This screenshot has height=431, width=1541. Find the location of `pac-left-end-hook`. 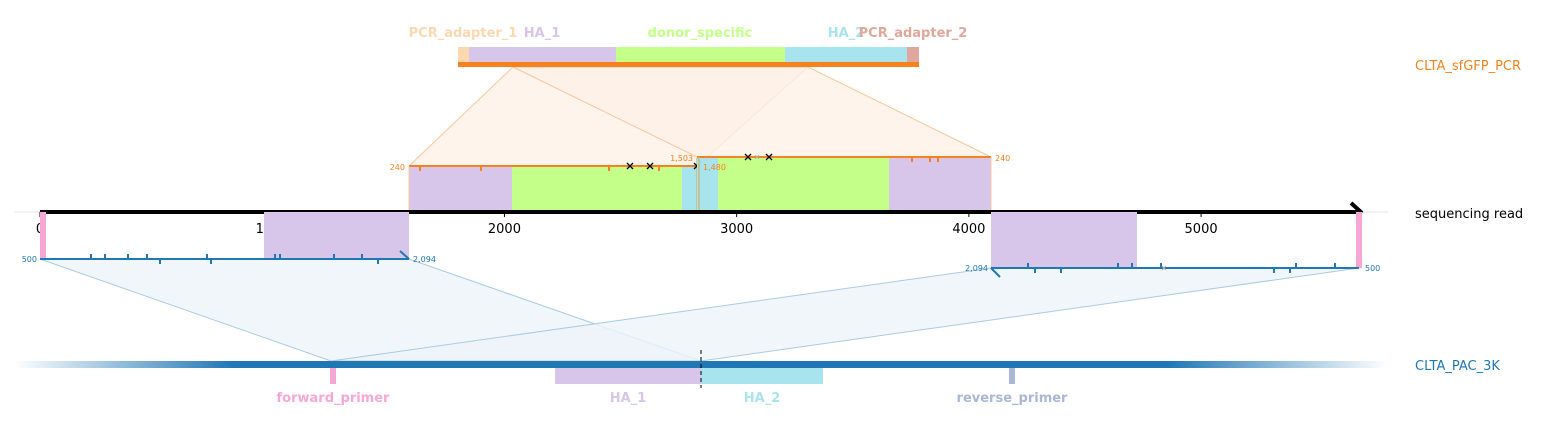

pac-left-end-hook is located at coordinates (404, 255).